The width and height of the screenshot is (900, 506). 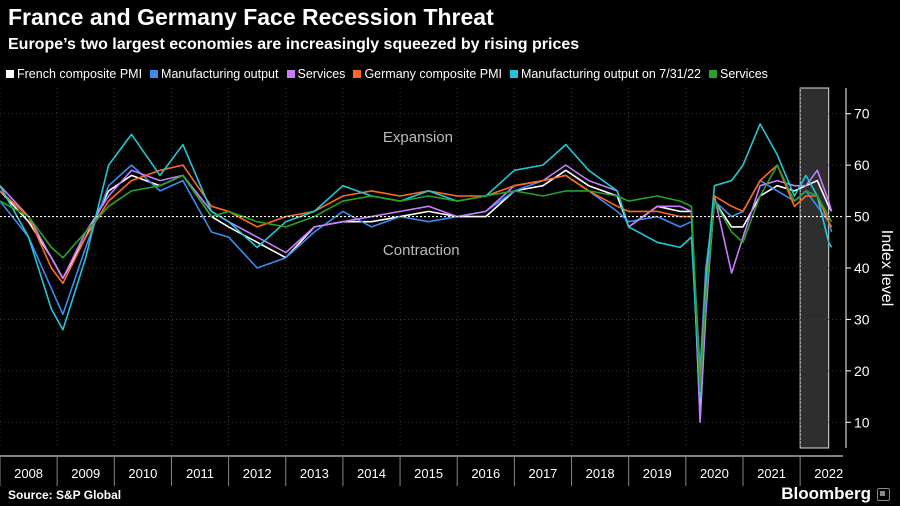 I want to click on legend-item: Manufacturing output on 7/31/22, so click(x=605, y=74).